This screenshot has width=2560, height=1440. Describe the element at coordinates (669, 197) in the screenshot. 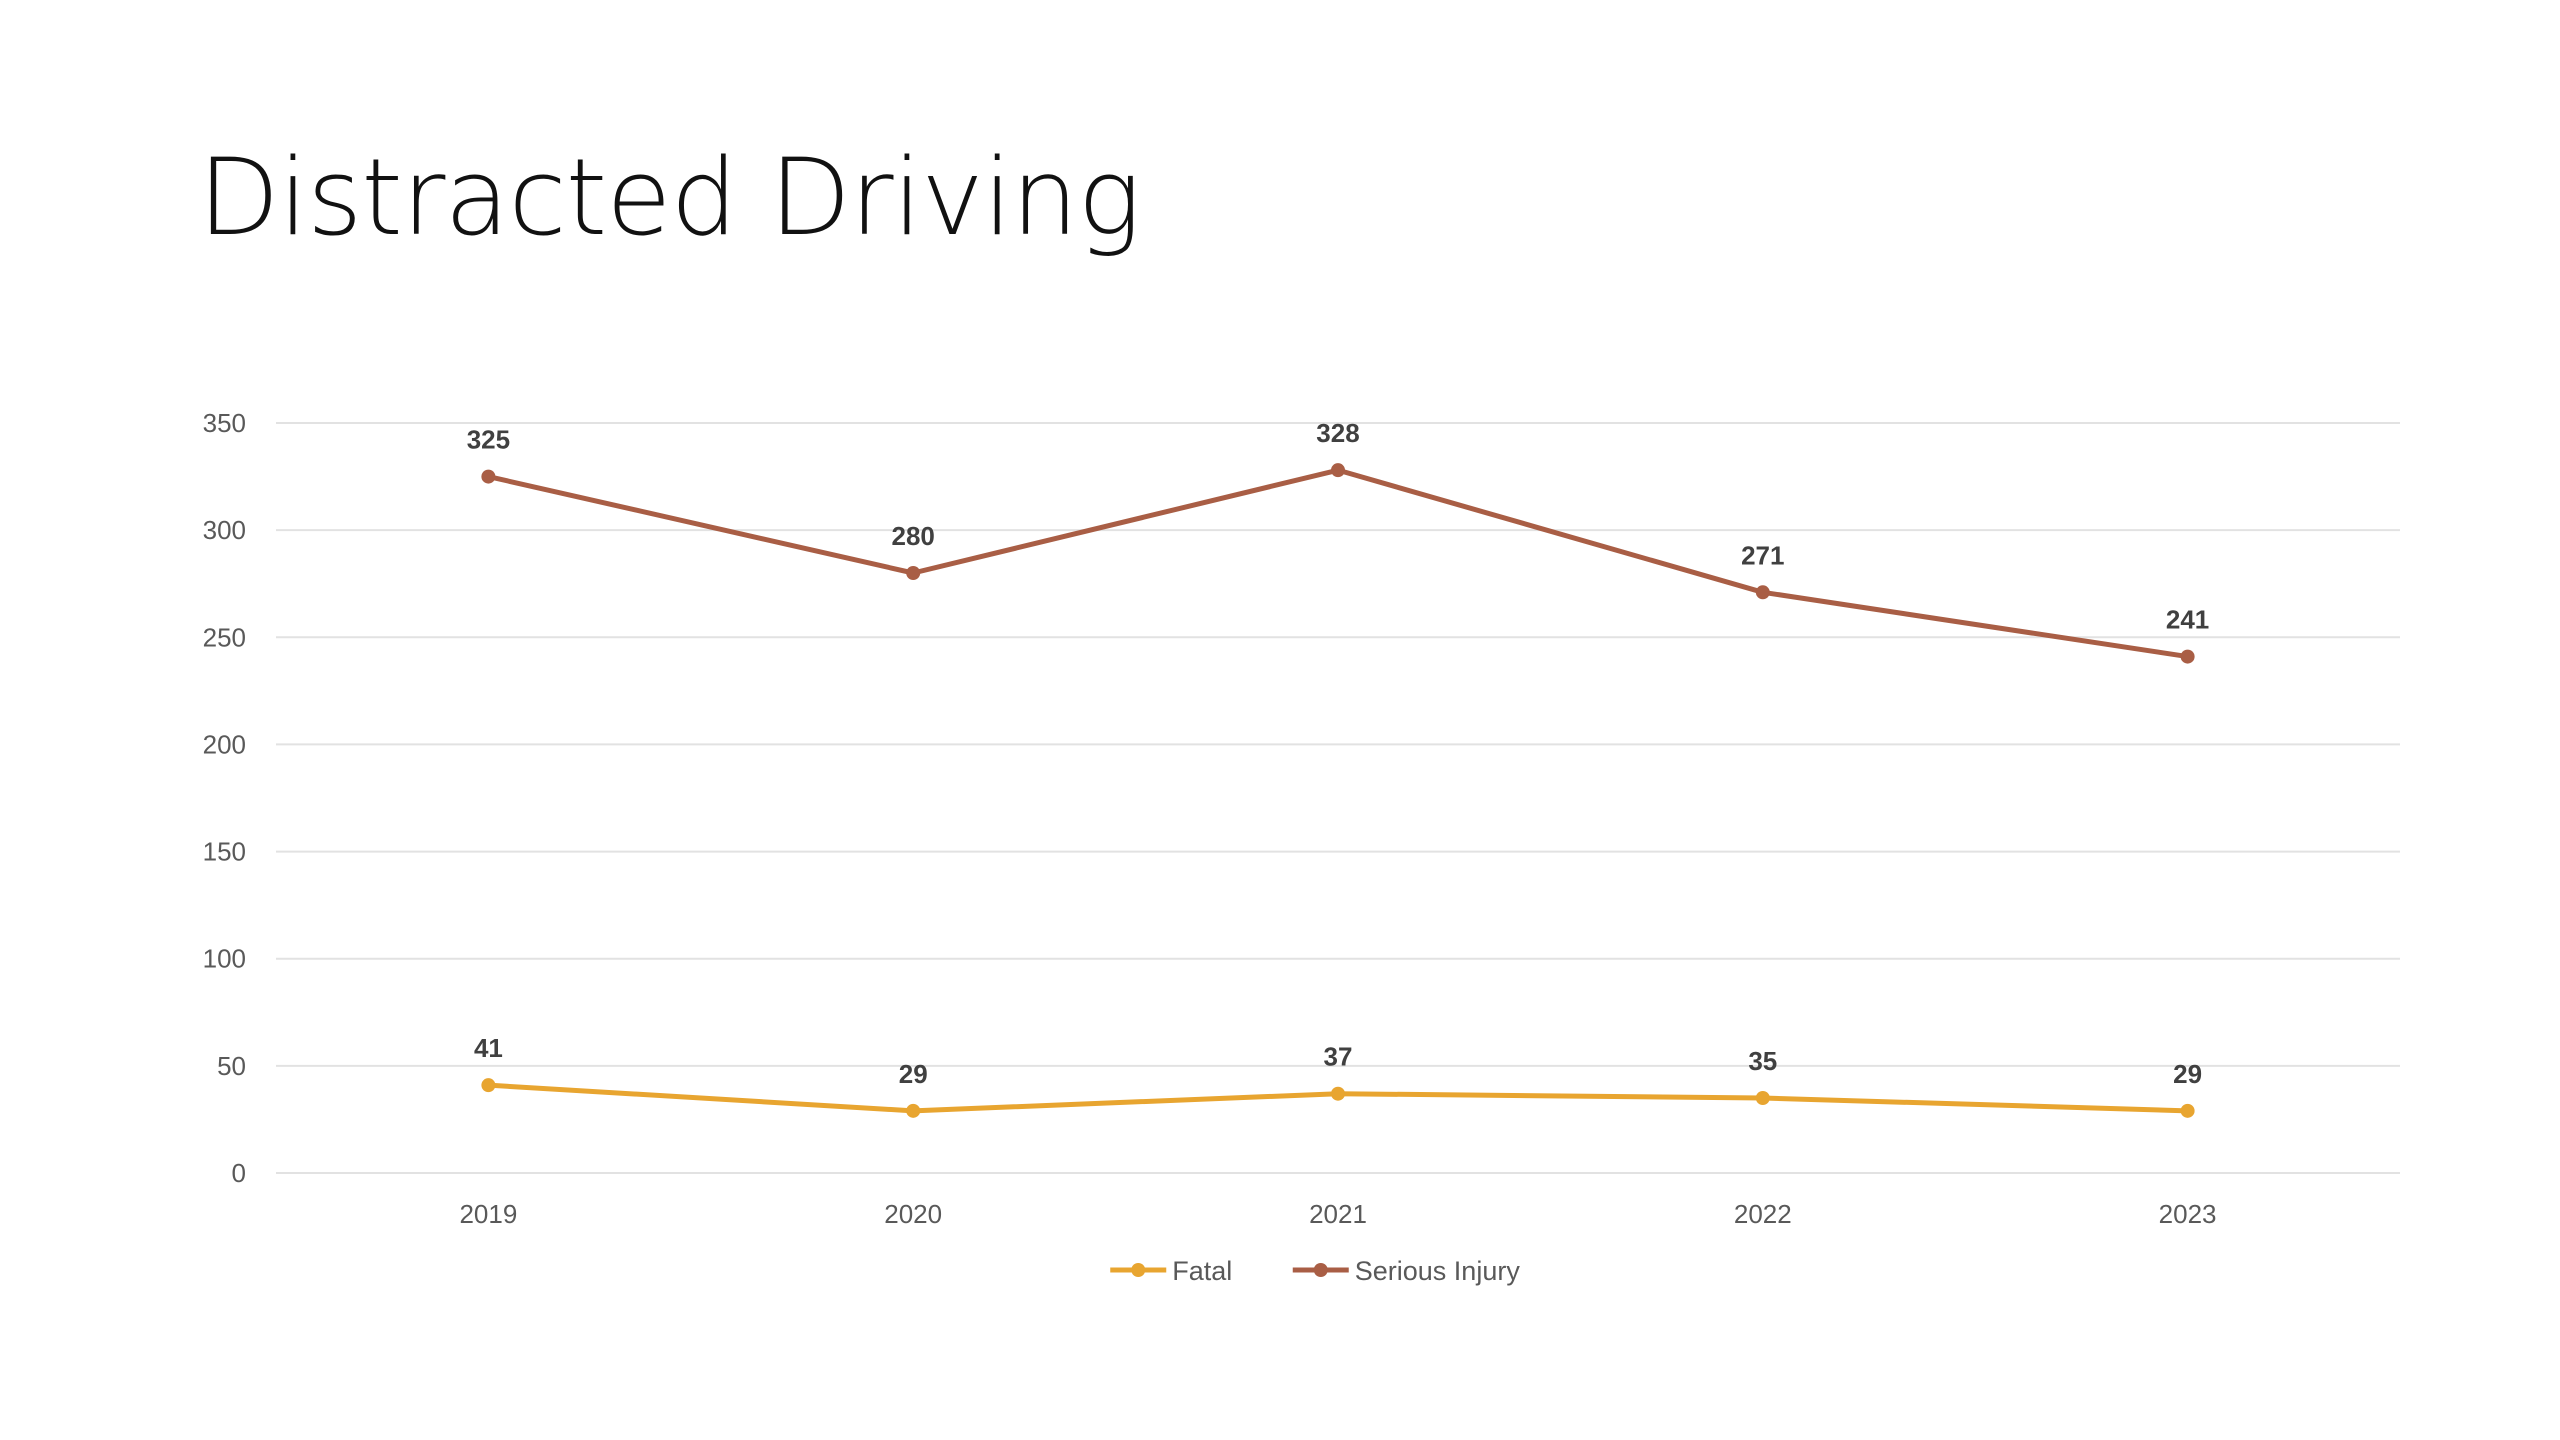

I see `slide-title: Distracted Driving` at that location.